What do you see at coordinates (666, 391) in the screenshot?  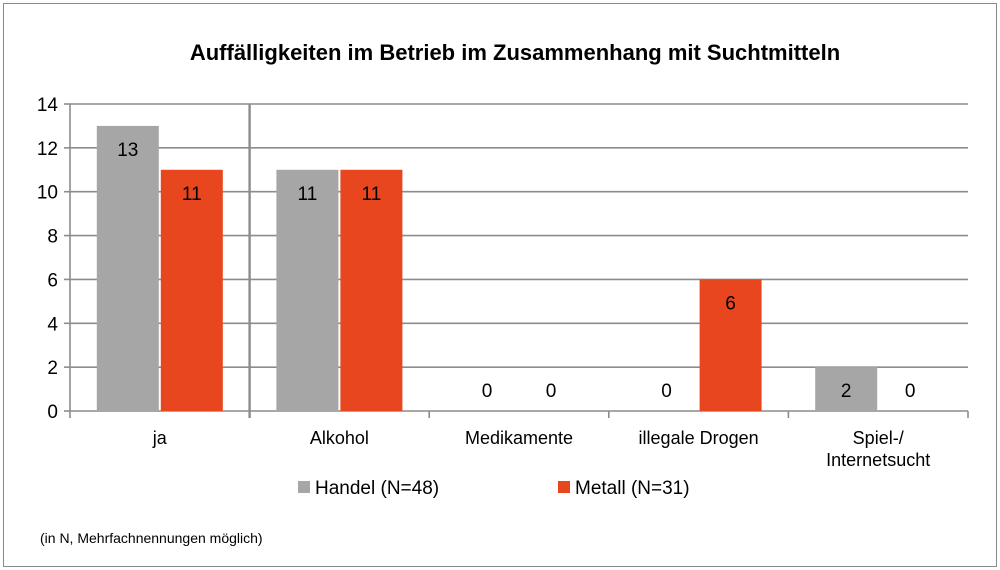 I see `data-label-illegale-drogen-handel: 0` at bounding box center [666, 391].